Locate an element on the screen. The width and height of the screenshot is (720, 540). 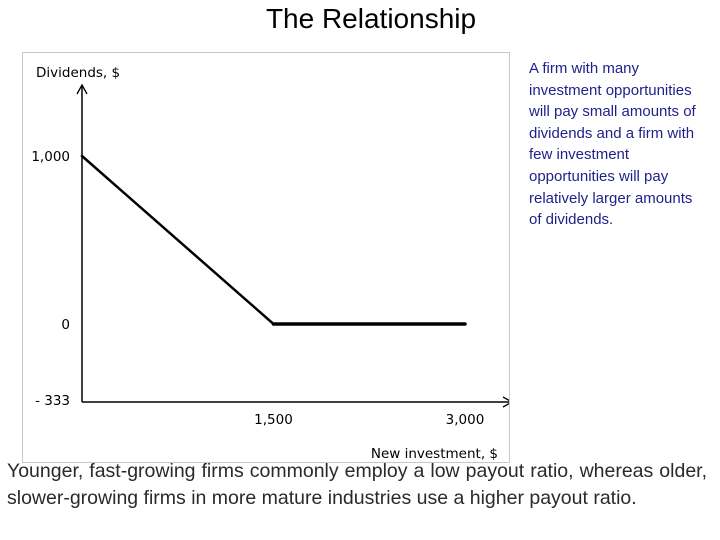
x-tick-label: 1,500 is located at coordinates (273, 420).